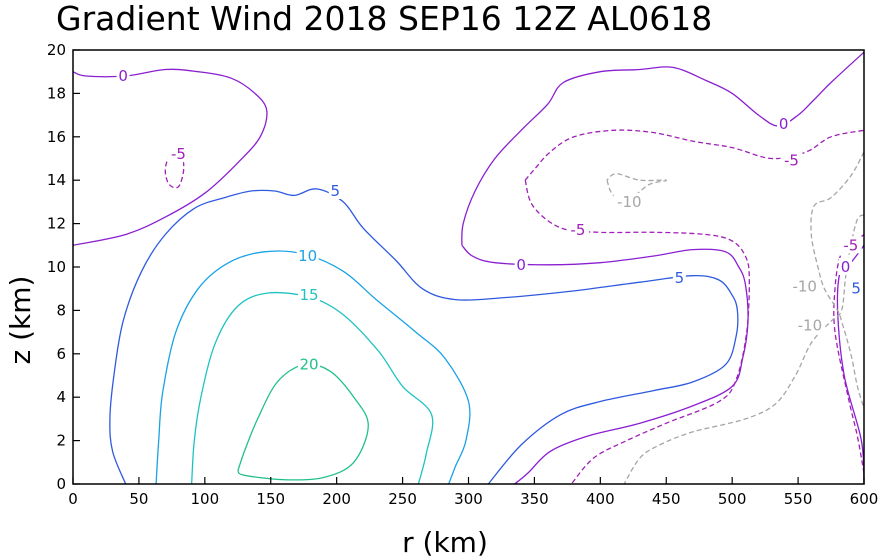 The width and height of the screenshot is (879, 560). Describe the element at coordinates (56, 93) in the screenshot. I see `y-tick-label: 18` at that location.